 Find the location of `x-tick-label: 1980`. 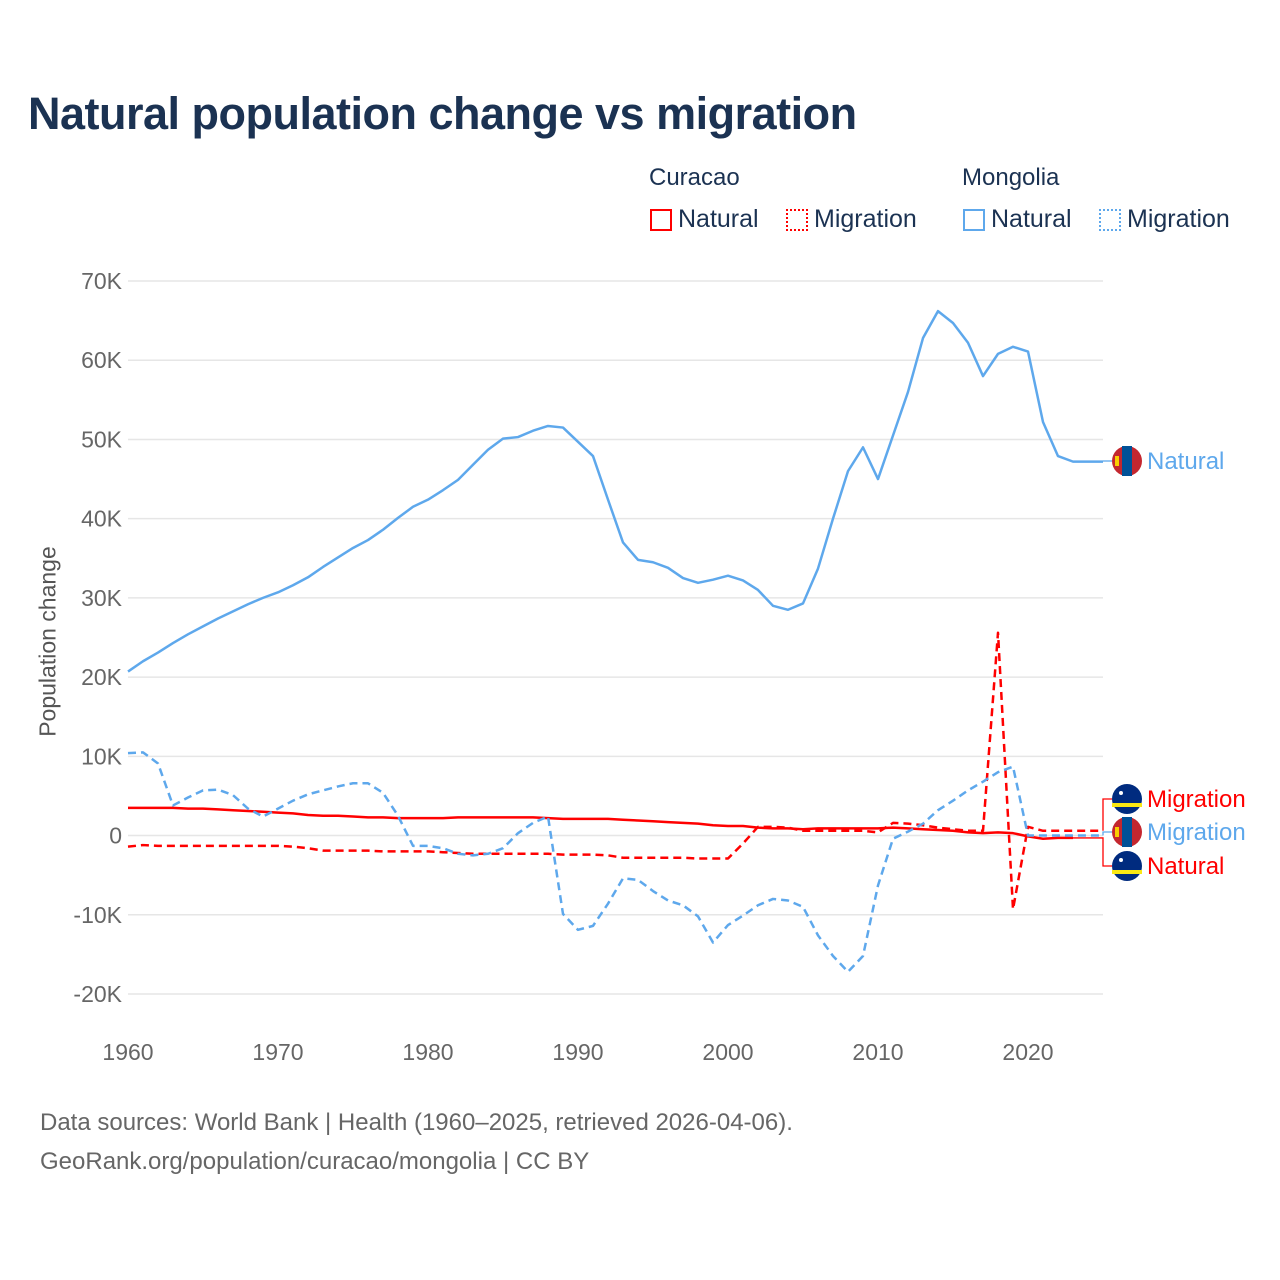

x-tick-label: 1980 is located at coordinates (427, 1052).